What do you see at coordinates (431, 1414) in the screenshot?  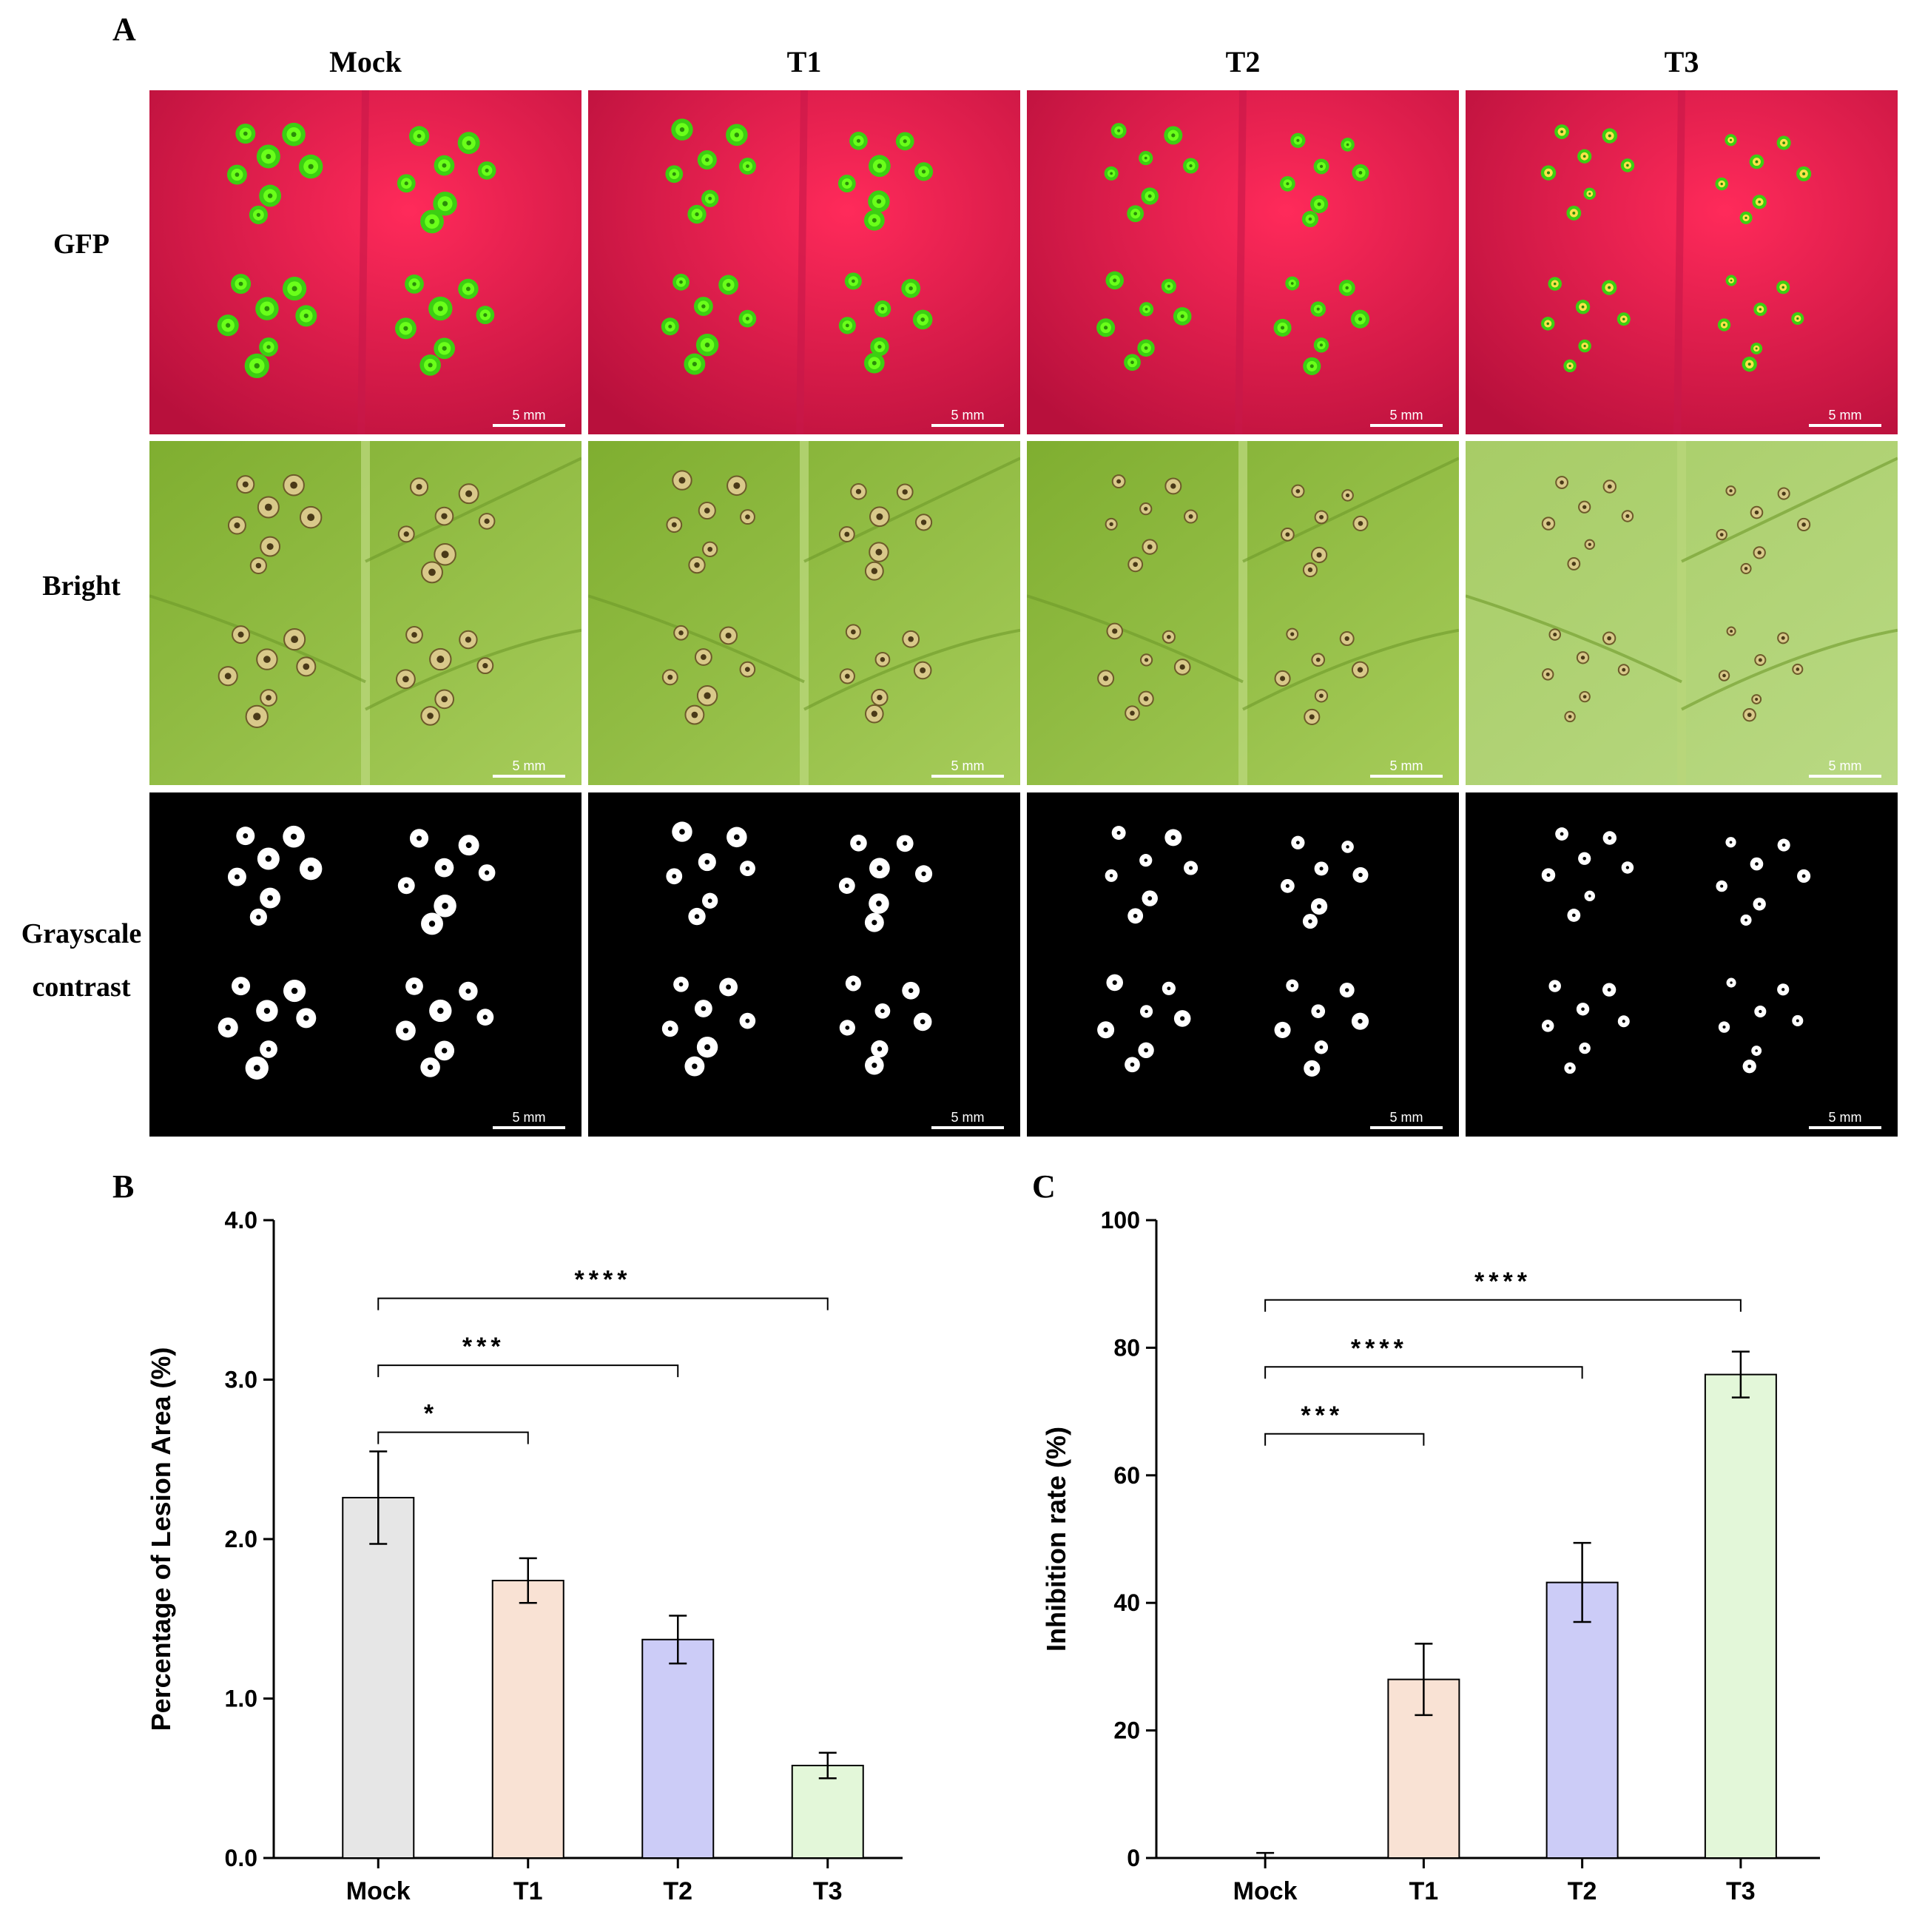 I see `significance-label: *` at bounding box center [431, 1414].